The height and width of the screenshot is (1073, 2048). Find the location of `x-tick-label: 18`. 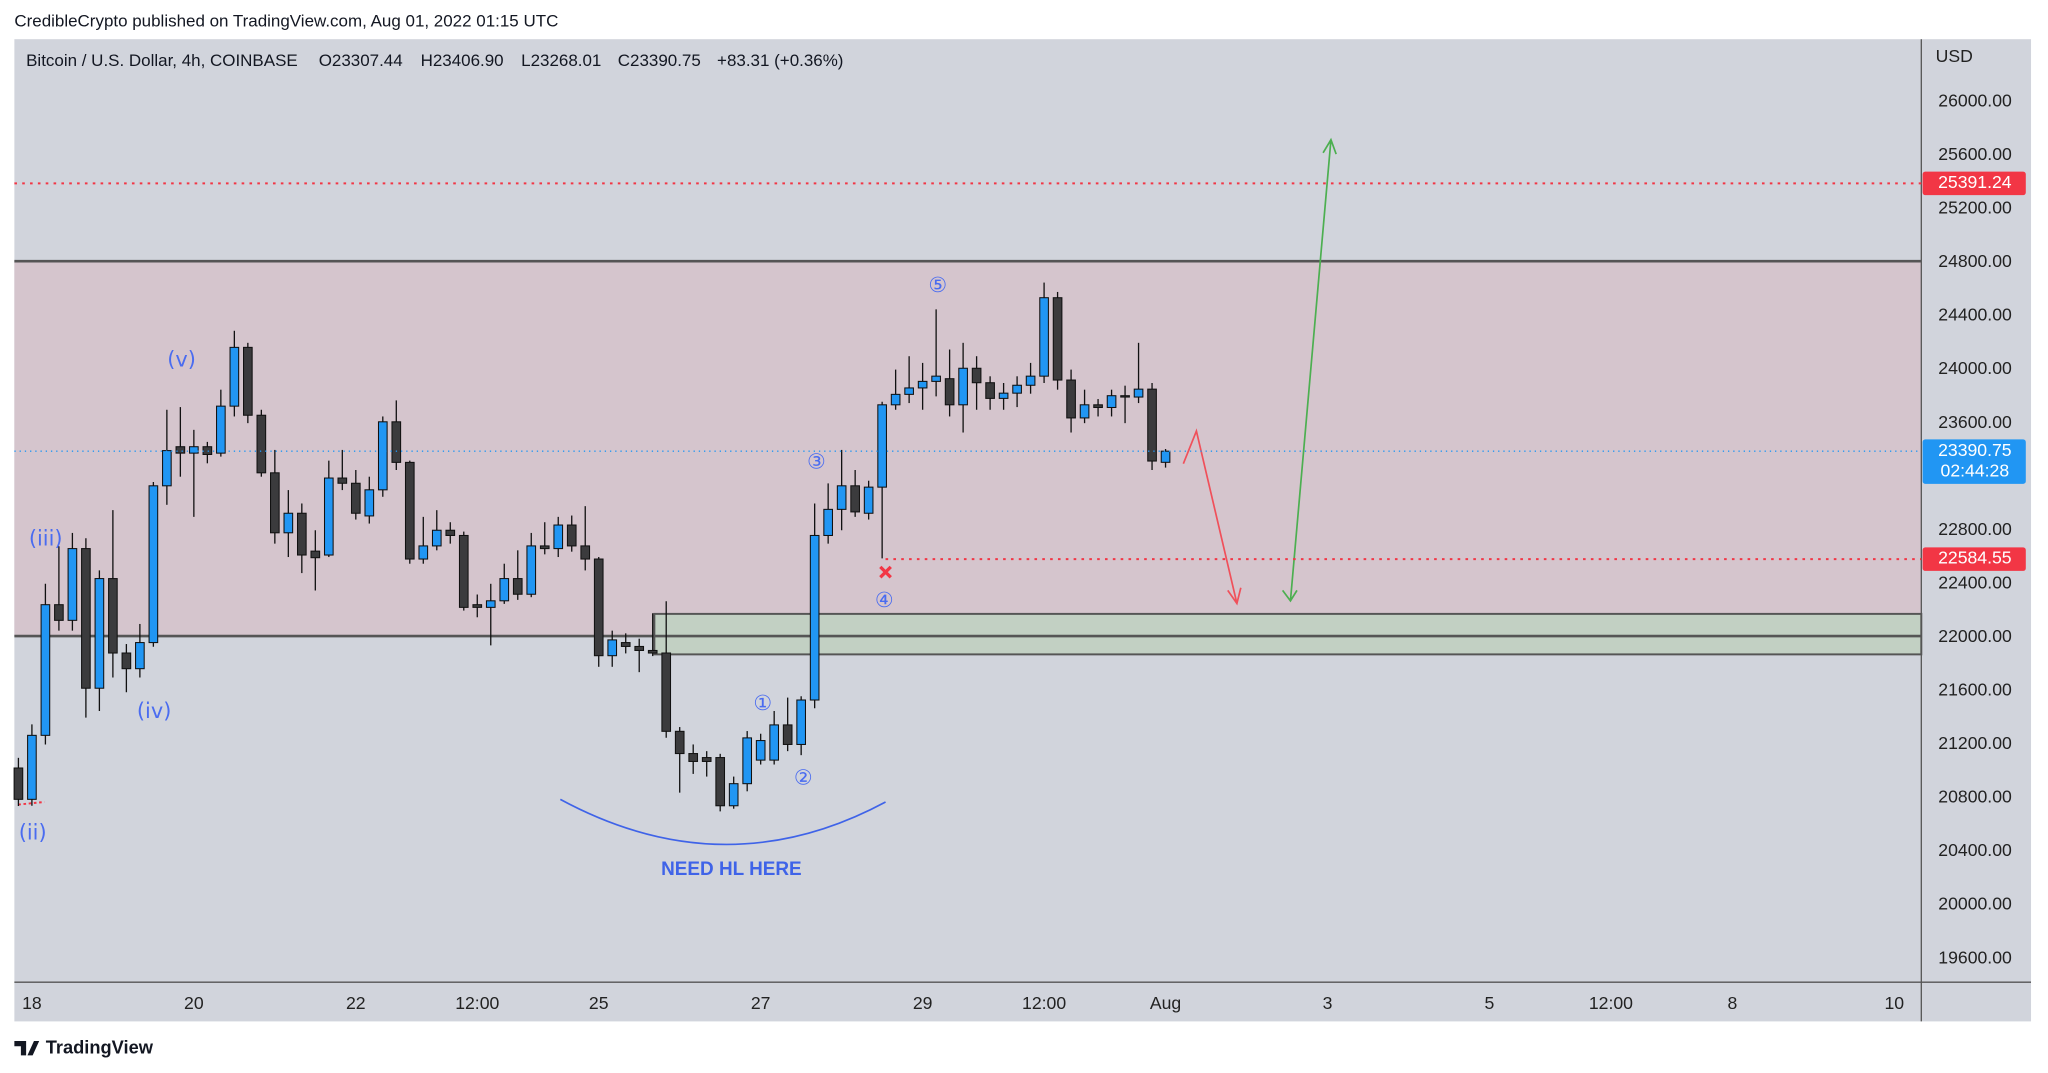

x-tick-label: 18 is located at coordinates (32, 1003).